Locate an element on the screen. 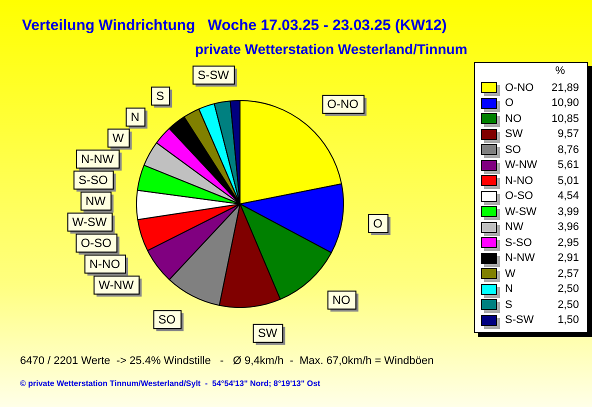 Image resolution: width=592 pixels, height=407 pixels. legend-label: N-NW is located at coordinates (520, 258).